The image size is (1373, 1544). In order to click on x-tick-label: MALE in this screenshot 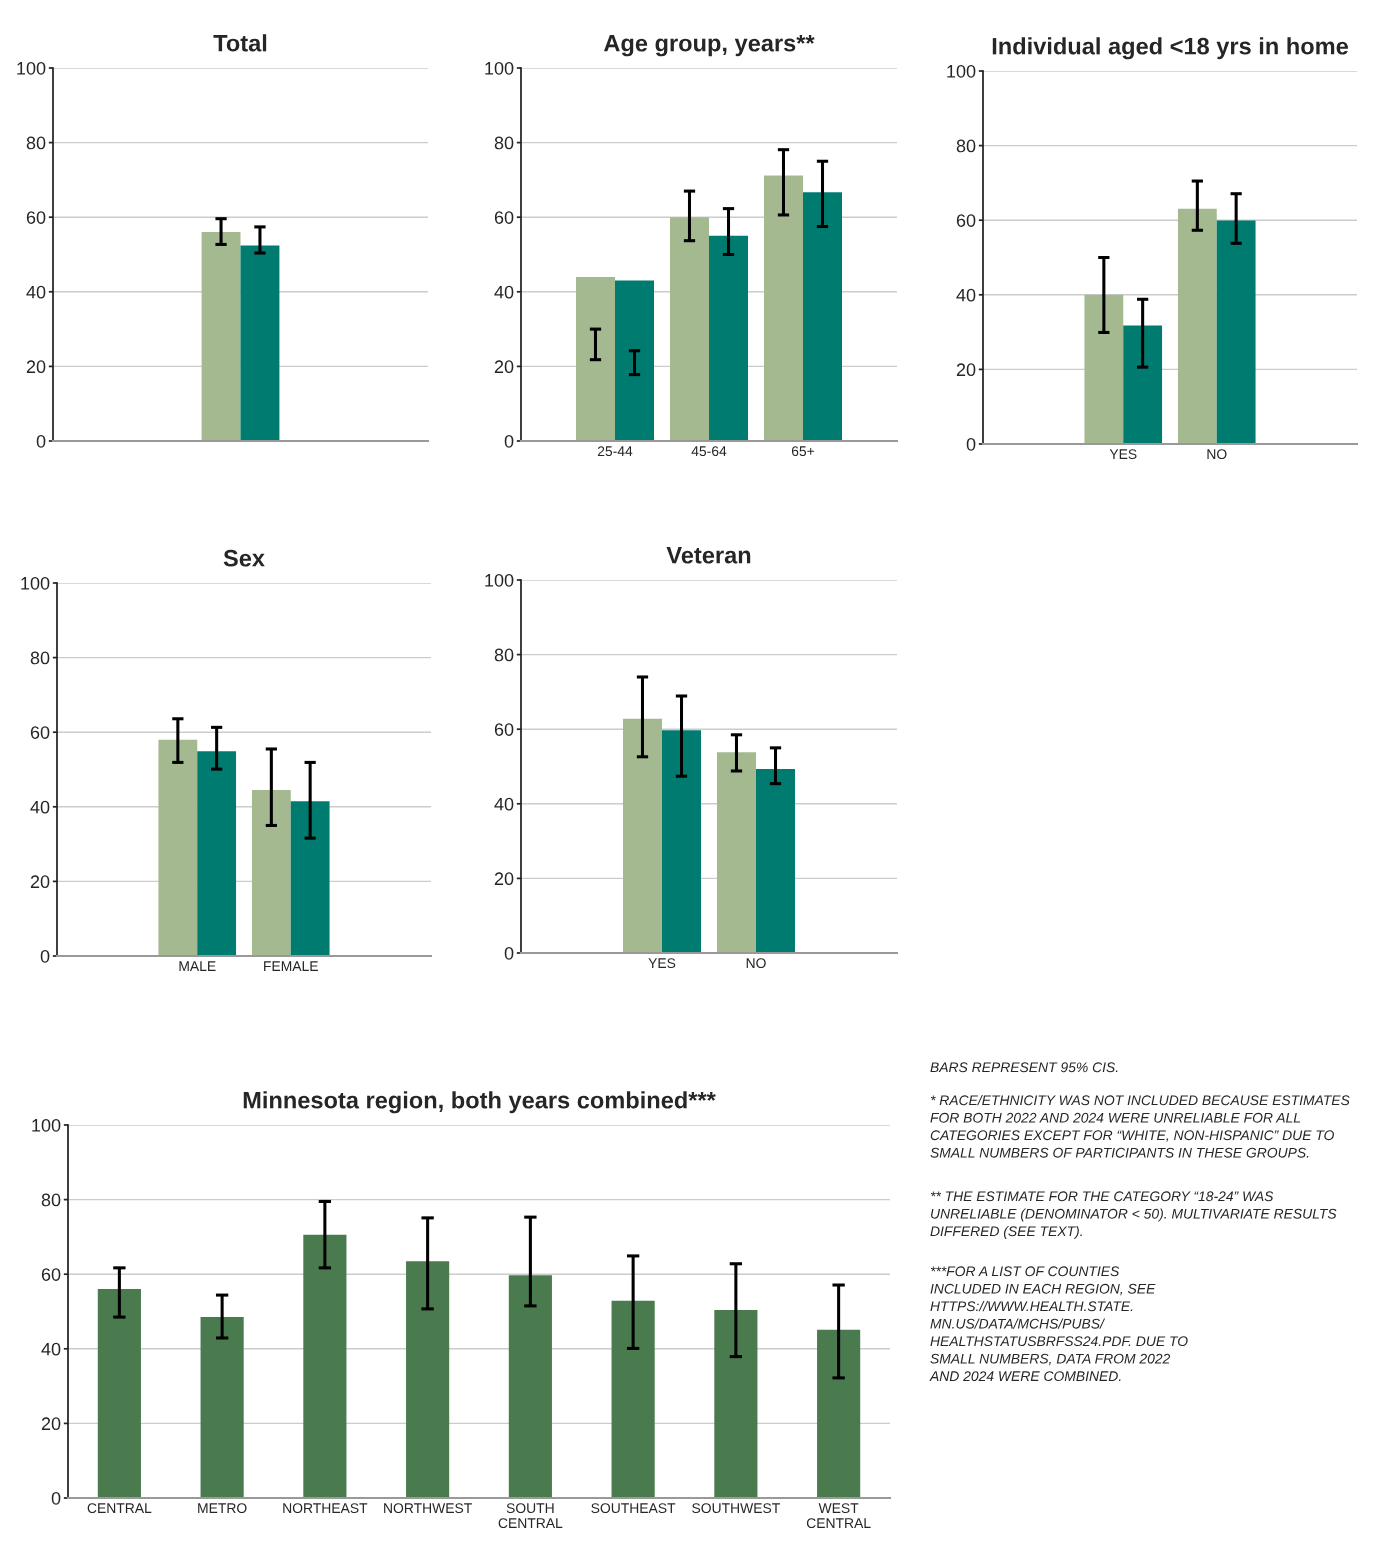, I will do `click(197, 966)`.